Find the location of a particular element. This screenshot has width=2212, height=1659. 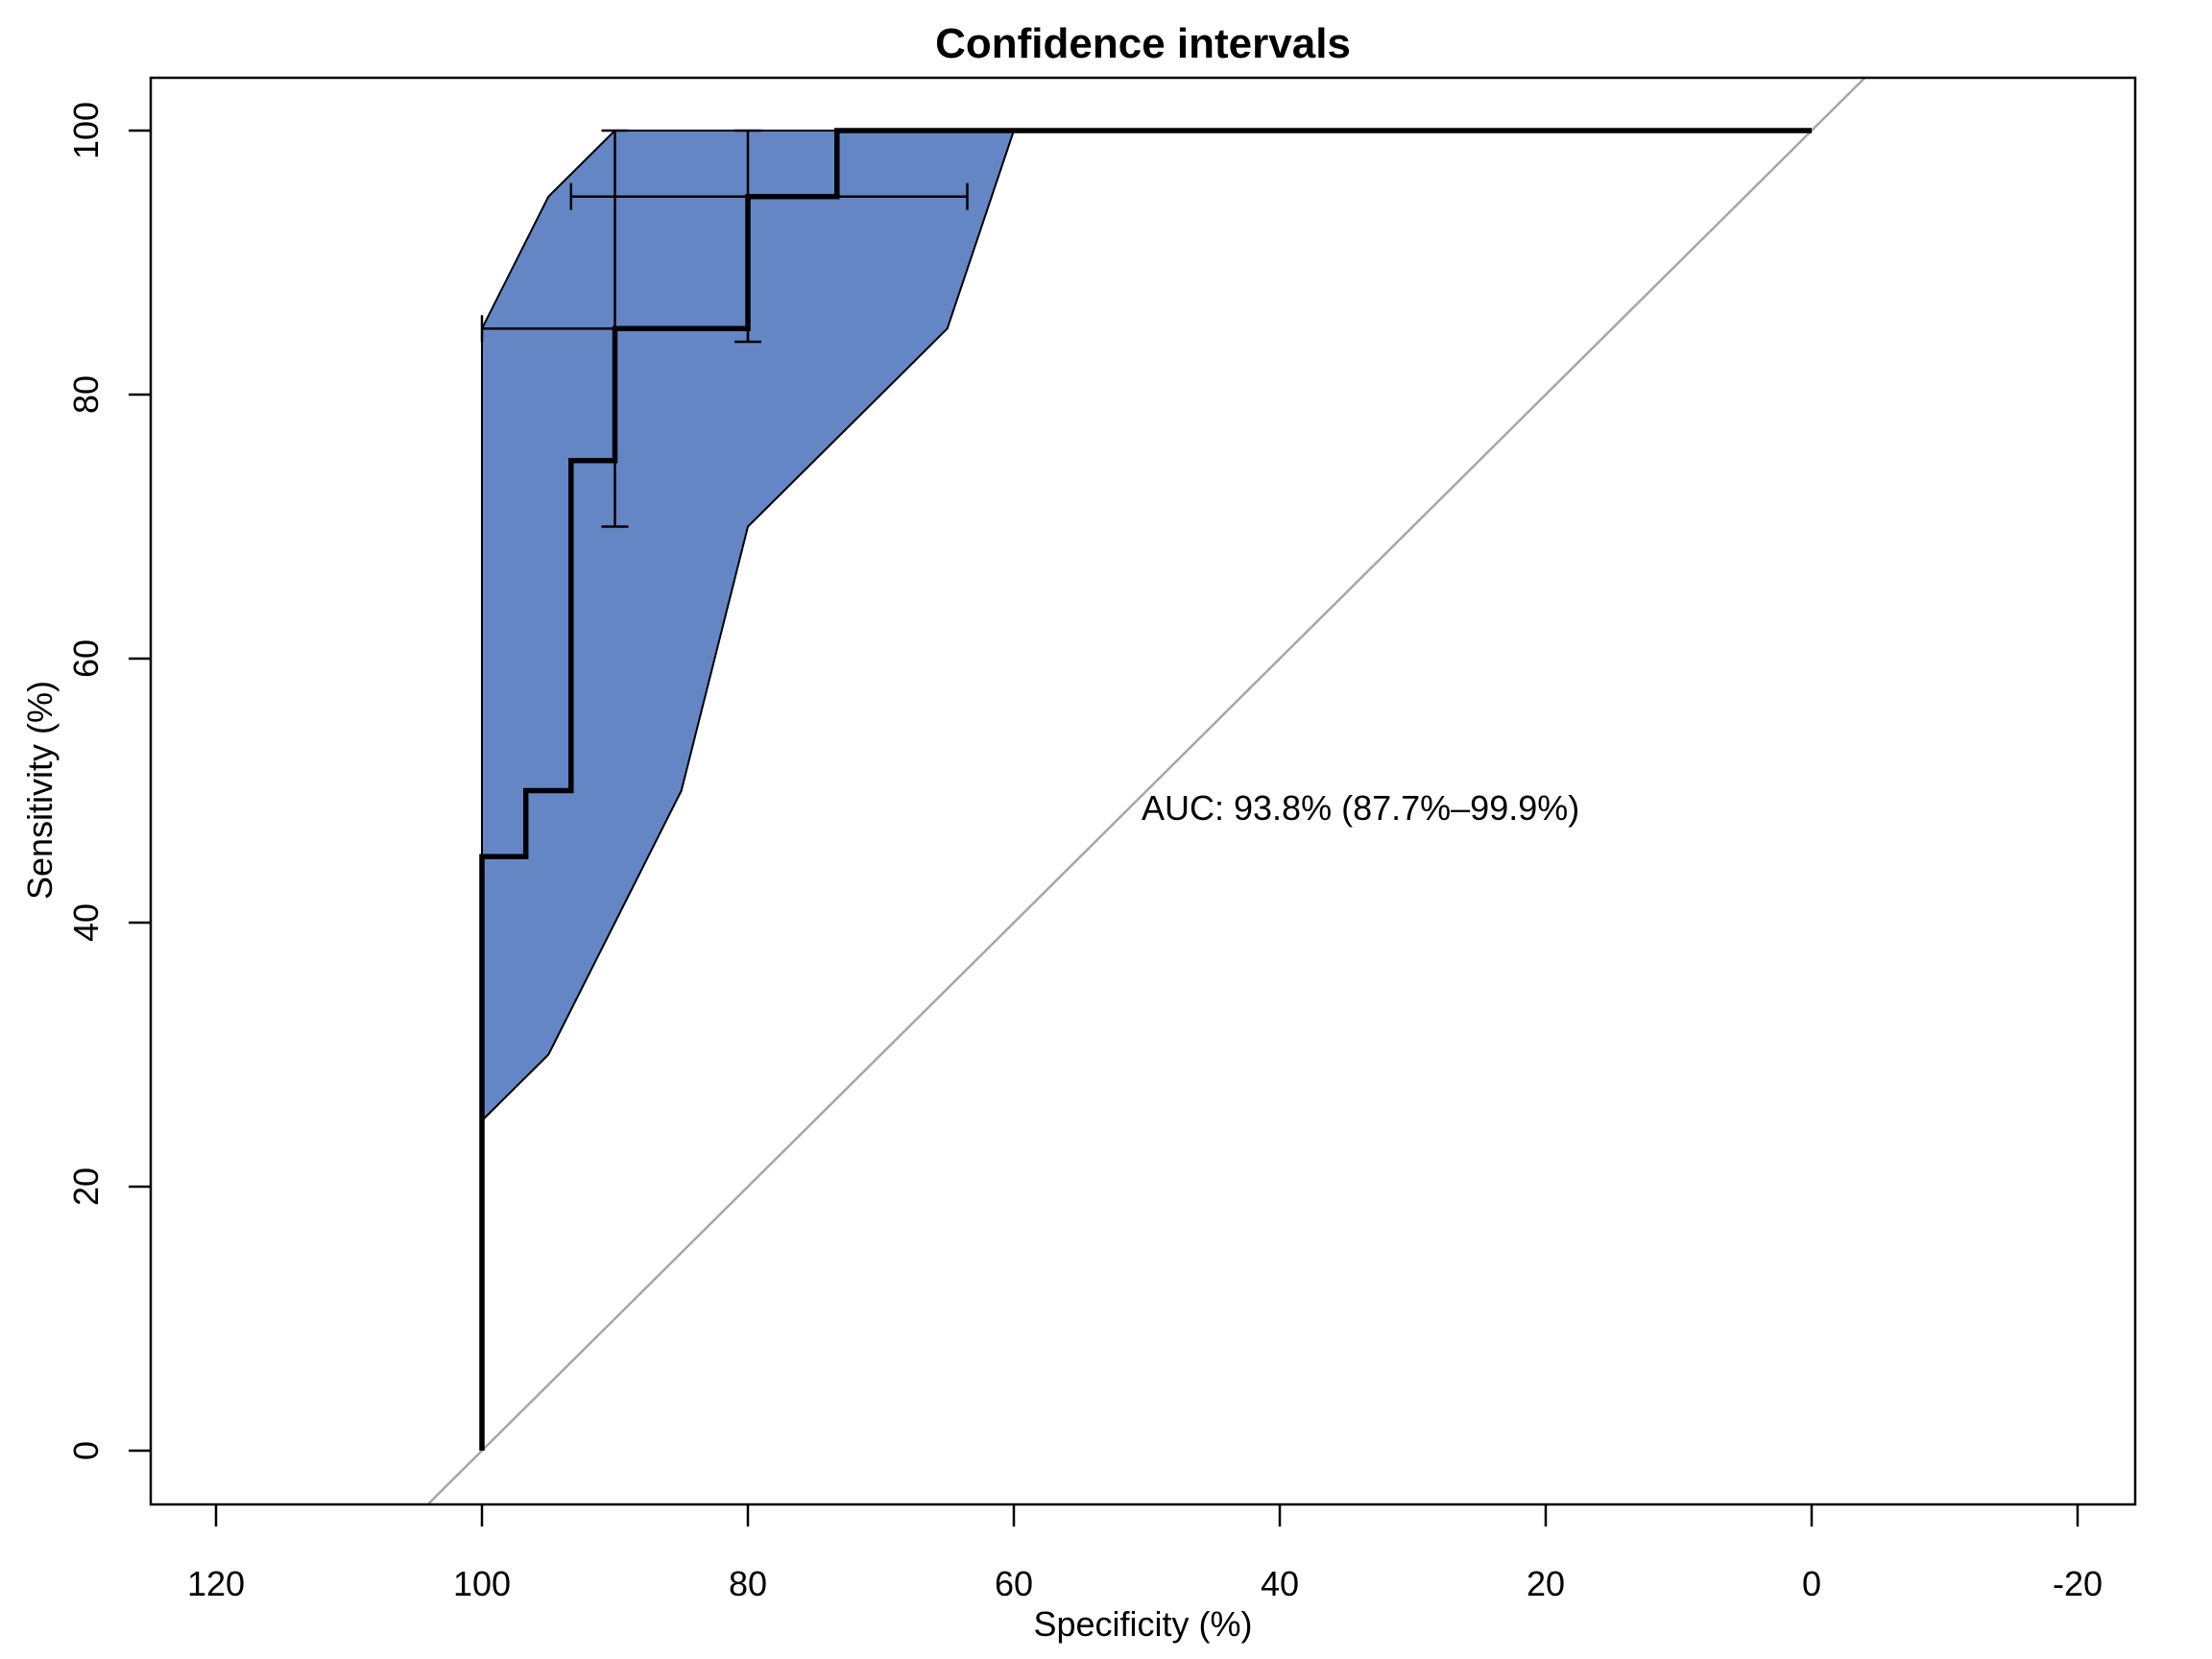

x-tick-label: 20 is located at coordinates (1546, 1583).